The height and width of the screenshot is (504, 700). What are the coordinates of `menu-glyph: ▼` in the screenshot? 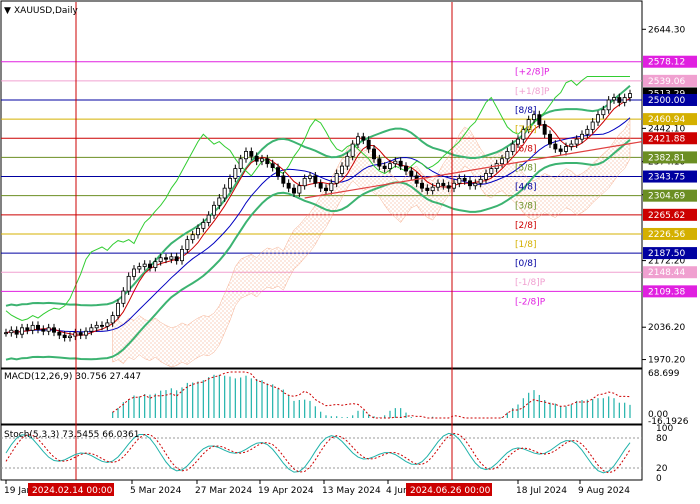 It's located at (7, 11).